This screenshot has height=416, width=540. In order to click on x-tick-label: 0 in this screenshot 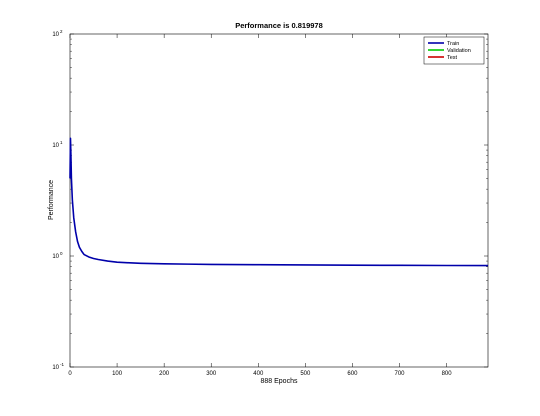, I will do `click(70, 374)`.